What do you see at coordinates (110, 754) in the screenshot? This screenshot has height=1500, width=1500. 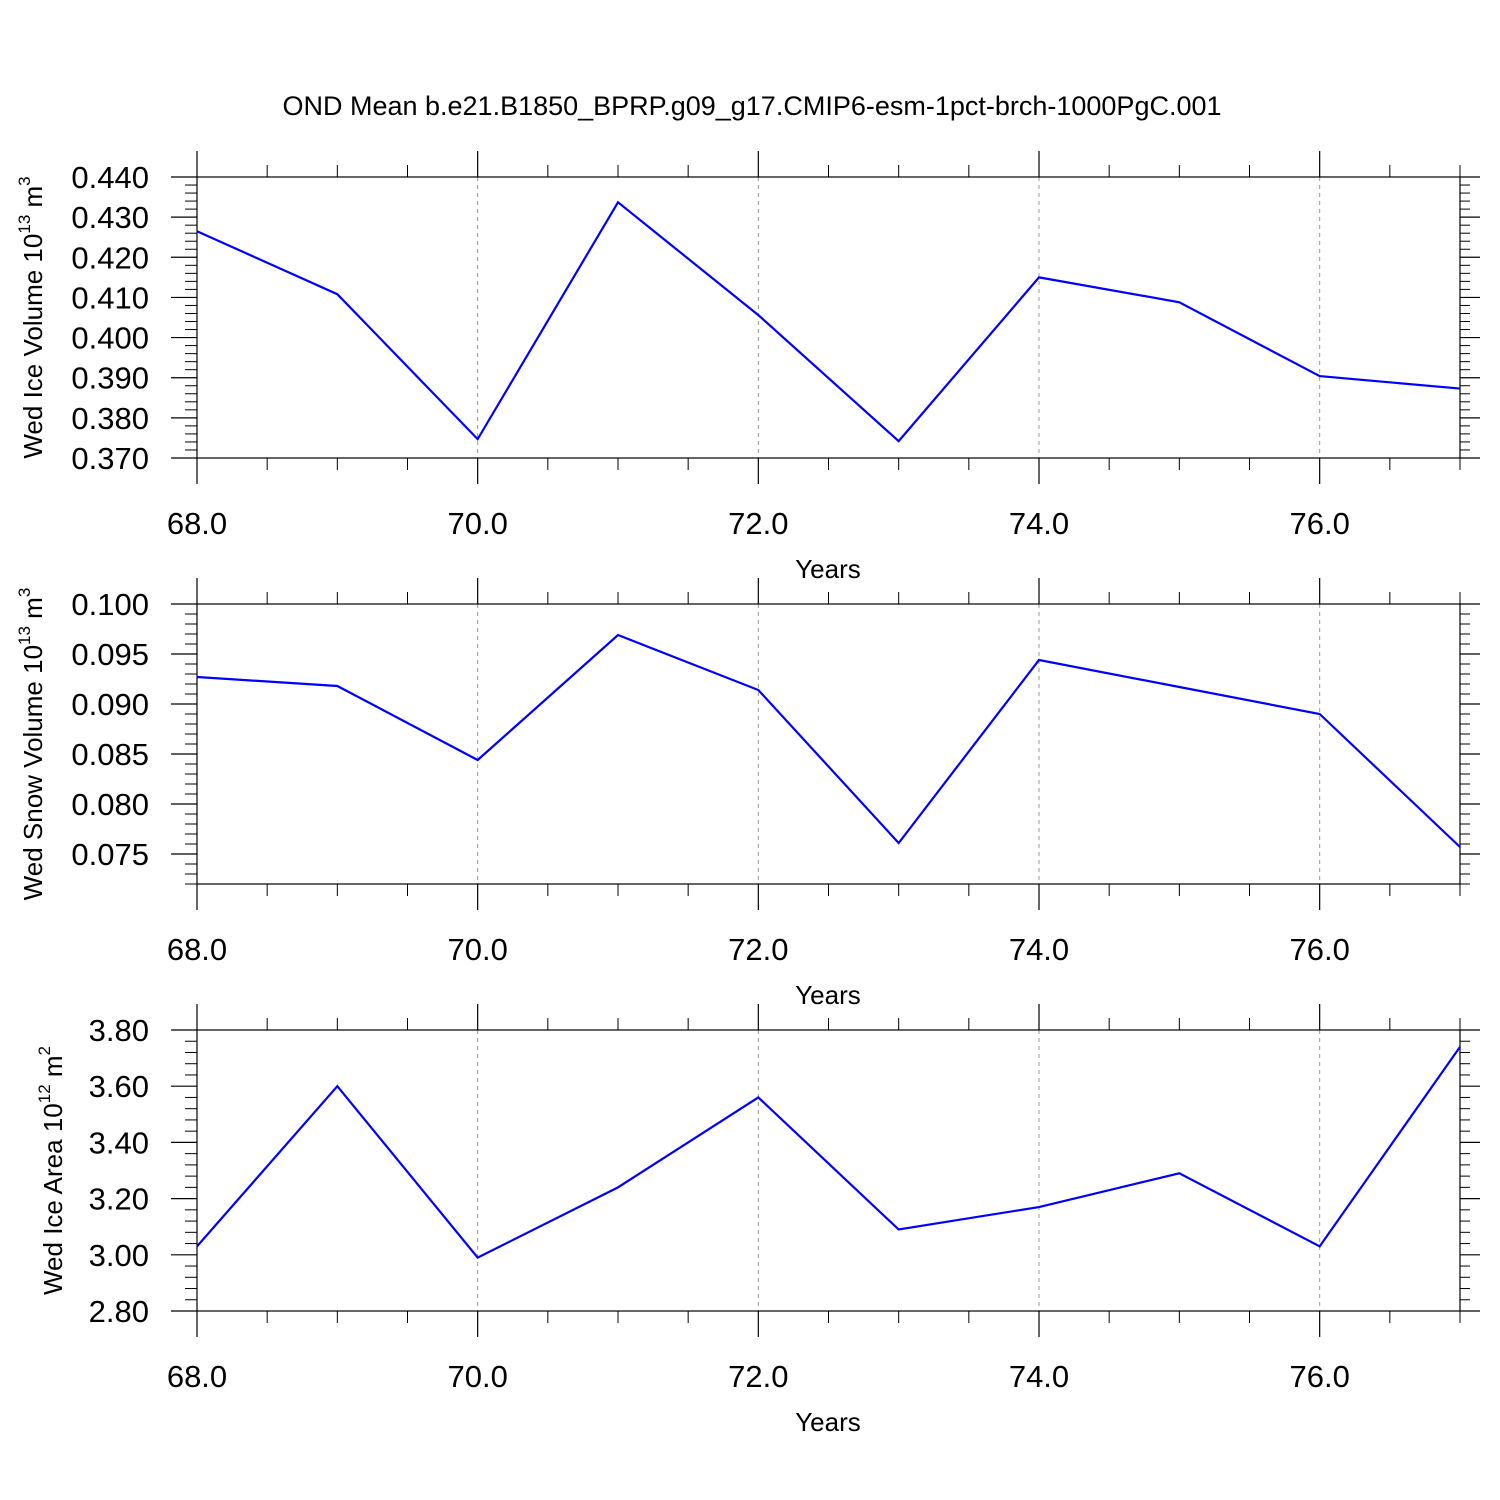 I see `y-tick-label: 0.085` at bounding box center [110, 754].